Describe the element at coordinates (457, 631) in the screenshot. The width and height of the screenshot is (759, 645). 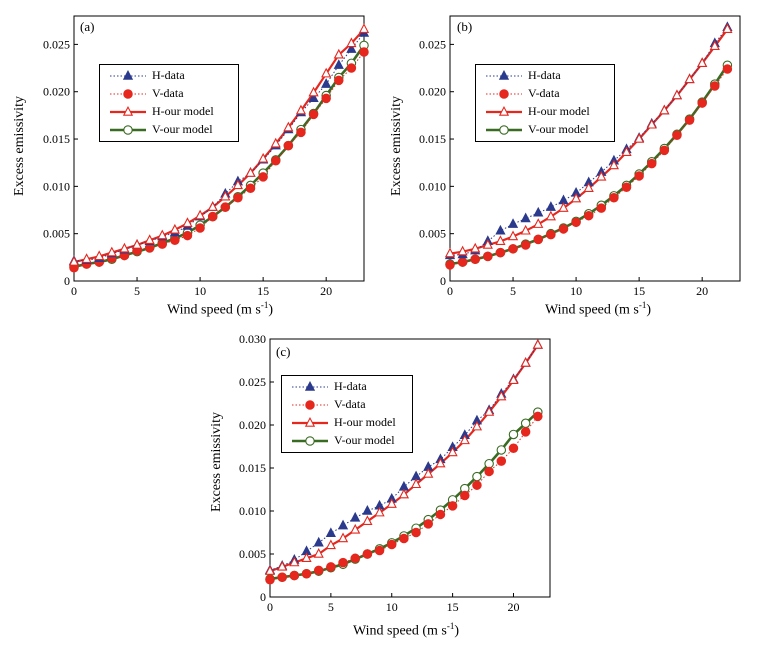
I see `x-axis-label-close: )` at that location.